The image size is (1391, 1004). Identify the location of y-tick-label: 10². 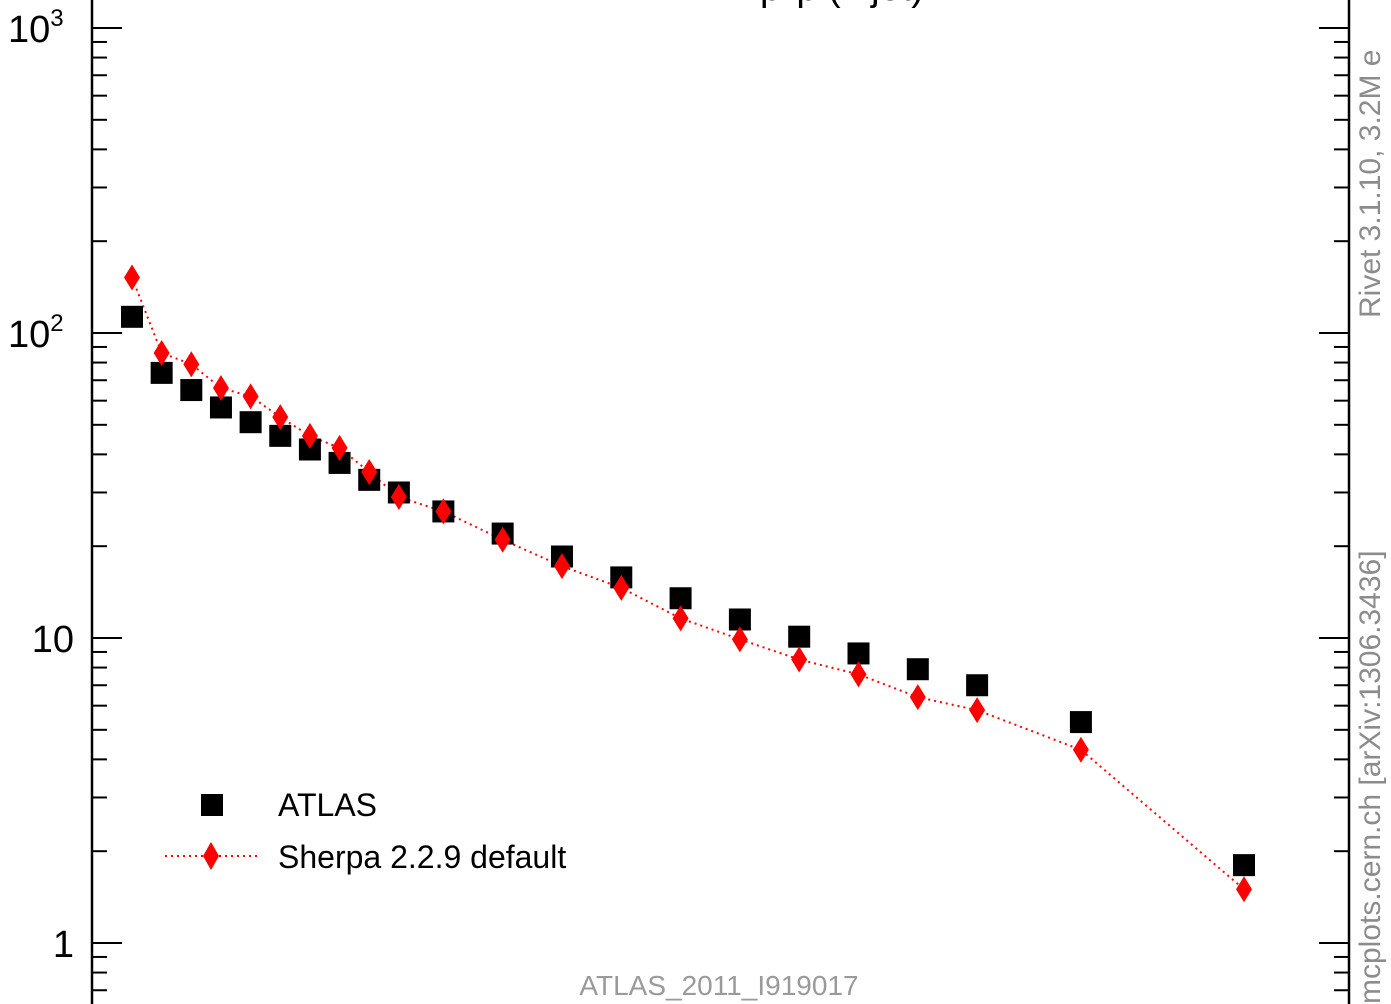
(36, 333).